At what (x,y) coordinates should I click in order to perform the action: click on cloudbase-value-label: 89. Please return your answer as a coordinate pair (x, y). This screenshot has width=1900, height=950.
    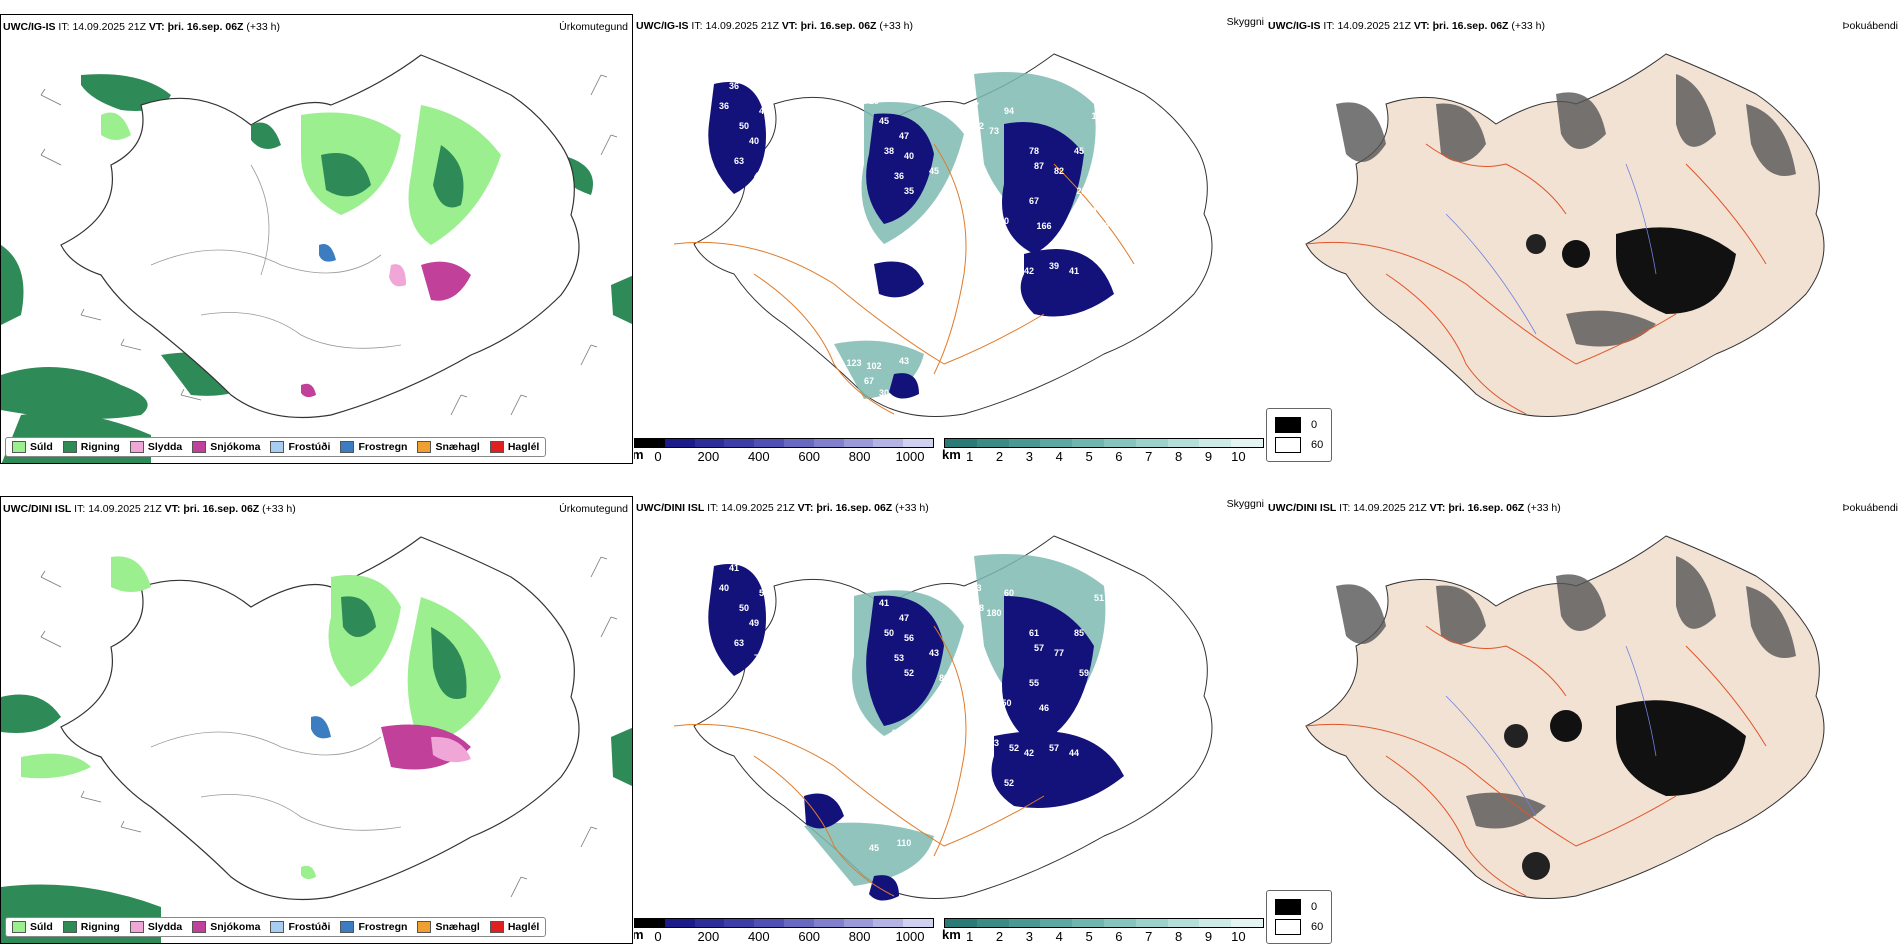
    Looking at the image, I should click on (944, 678).